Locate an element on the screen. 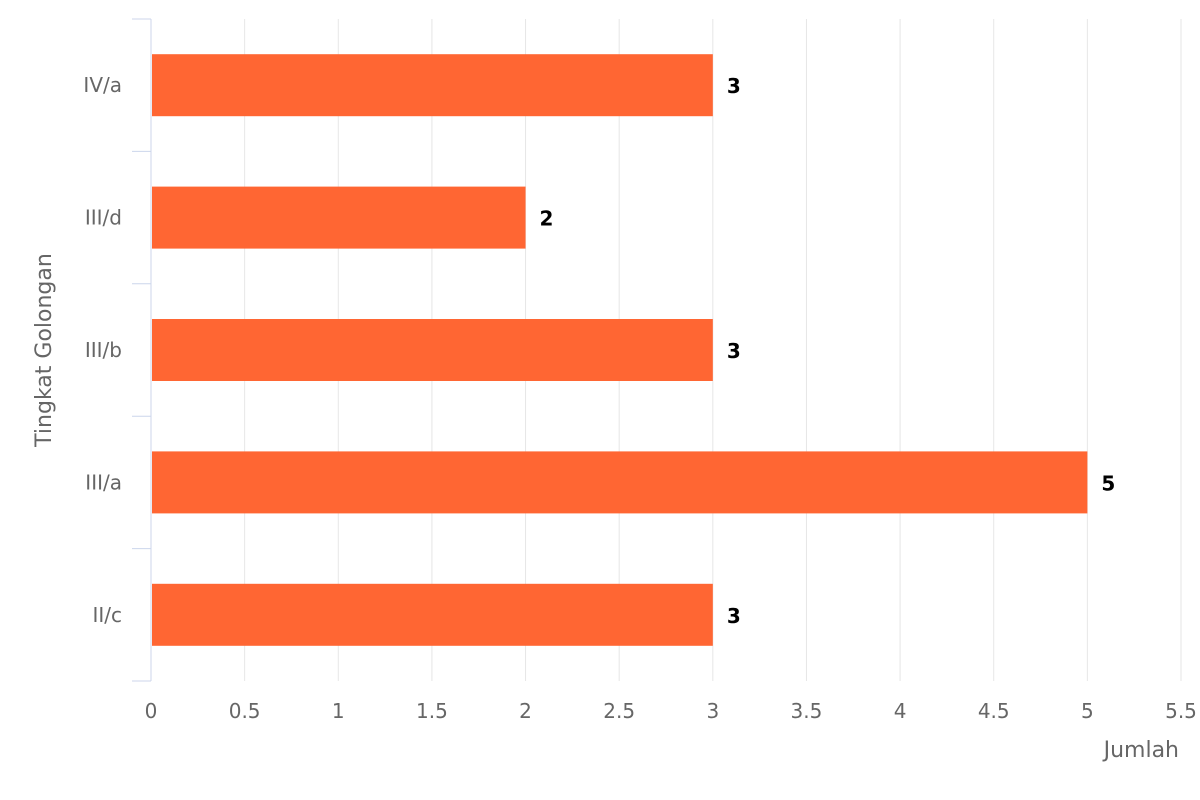  x-tick-label: 1.5 is located at coordinates (432, 711).